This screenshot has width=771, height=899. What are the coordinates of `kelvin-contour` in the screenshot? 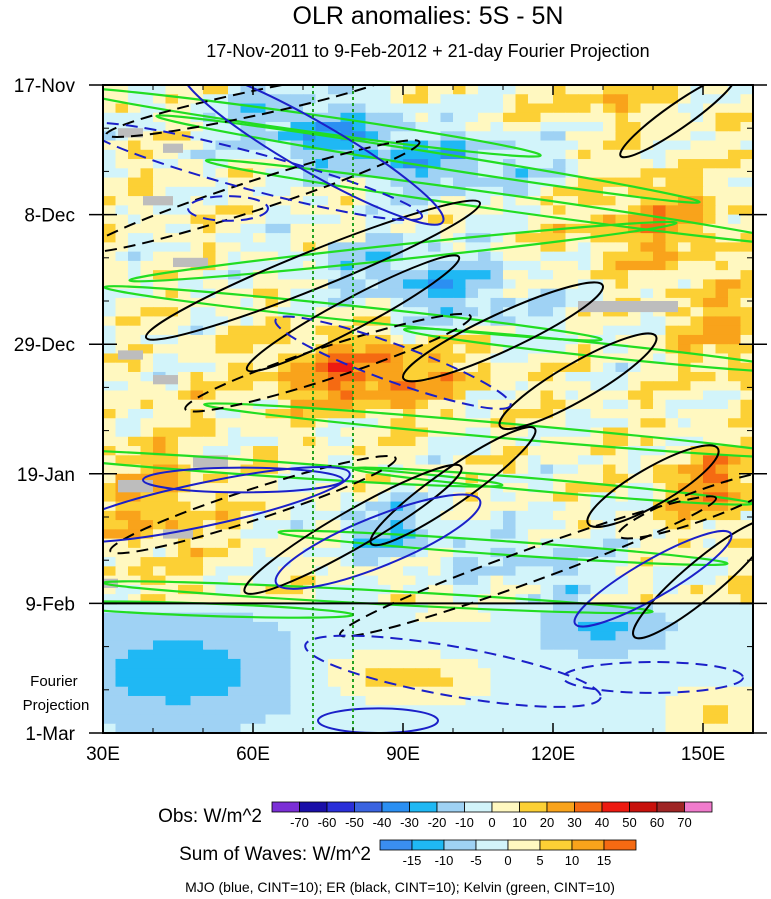 It's located at (403, 251).